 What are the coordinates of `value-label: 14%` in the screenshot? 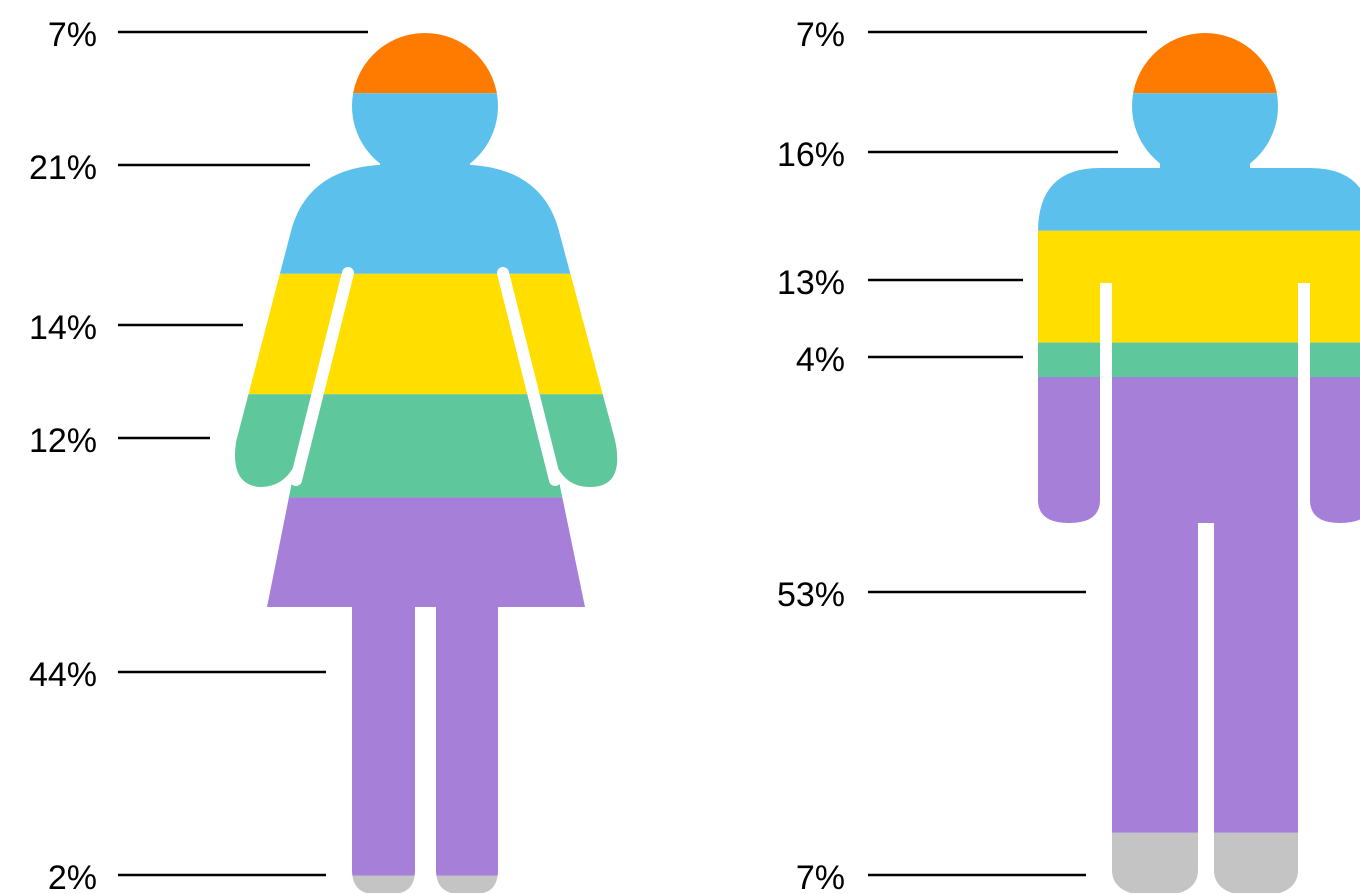 It's located at (63, 328).